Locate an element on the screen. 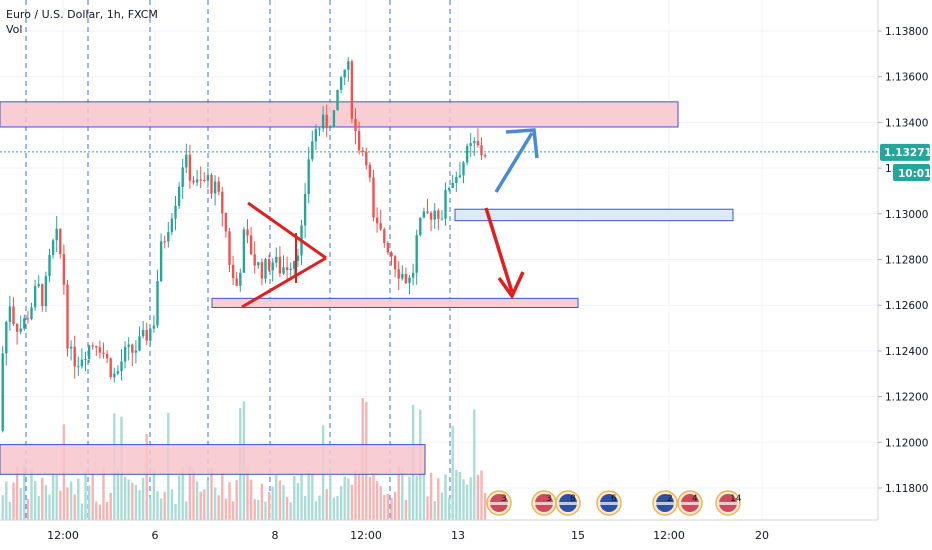 The image size is (932, 550). time-axis-ticks: 12:00 6 8 12:00 13 15 12:00 20 is located at coordinates (408, 535).